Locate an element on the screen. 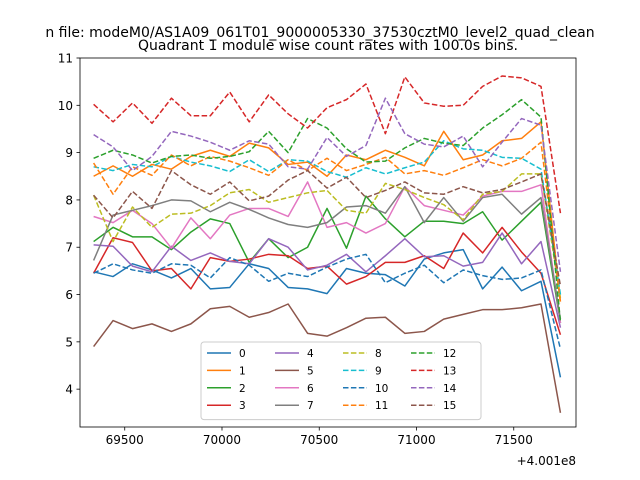 This screenshot has width=640, height=480. legend-label-10: 10 is located at coordinates (381, 389).